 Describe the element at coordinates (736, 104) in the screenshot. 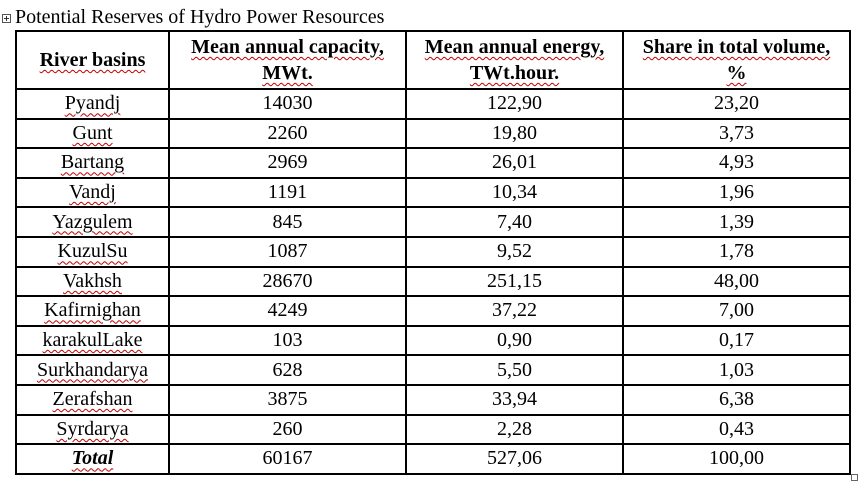

I see `share-cell: 23,20` at that location.